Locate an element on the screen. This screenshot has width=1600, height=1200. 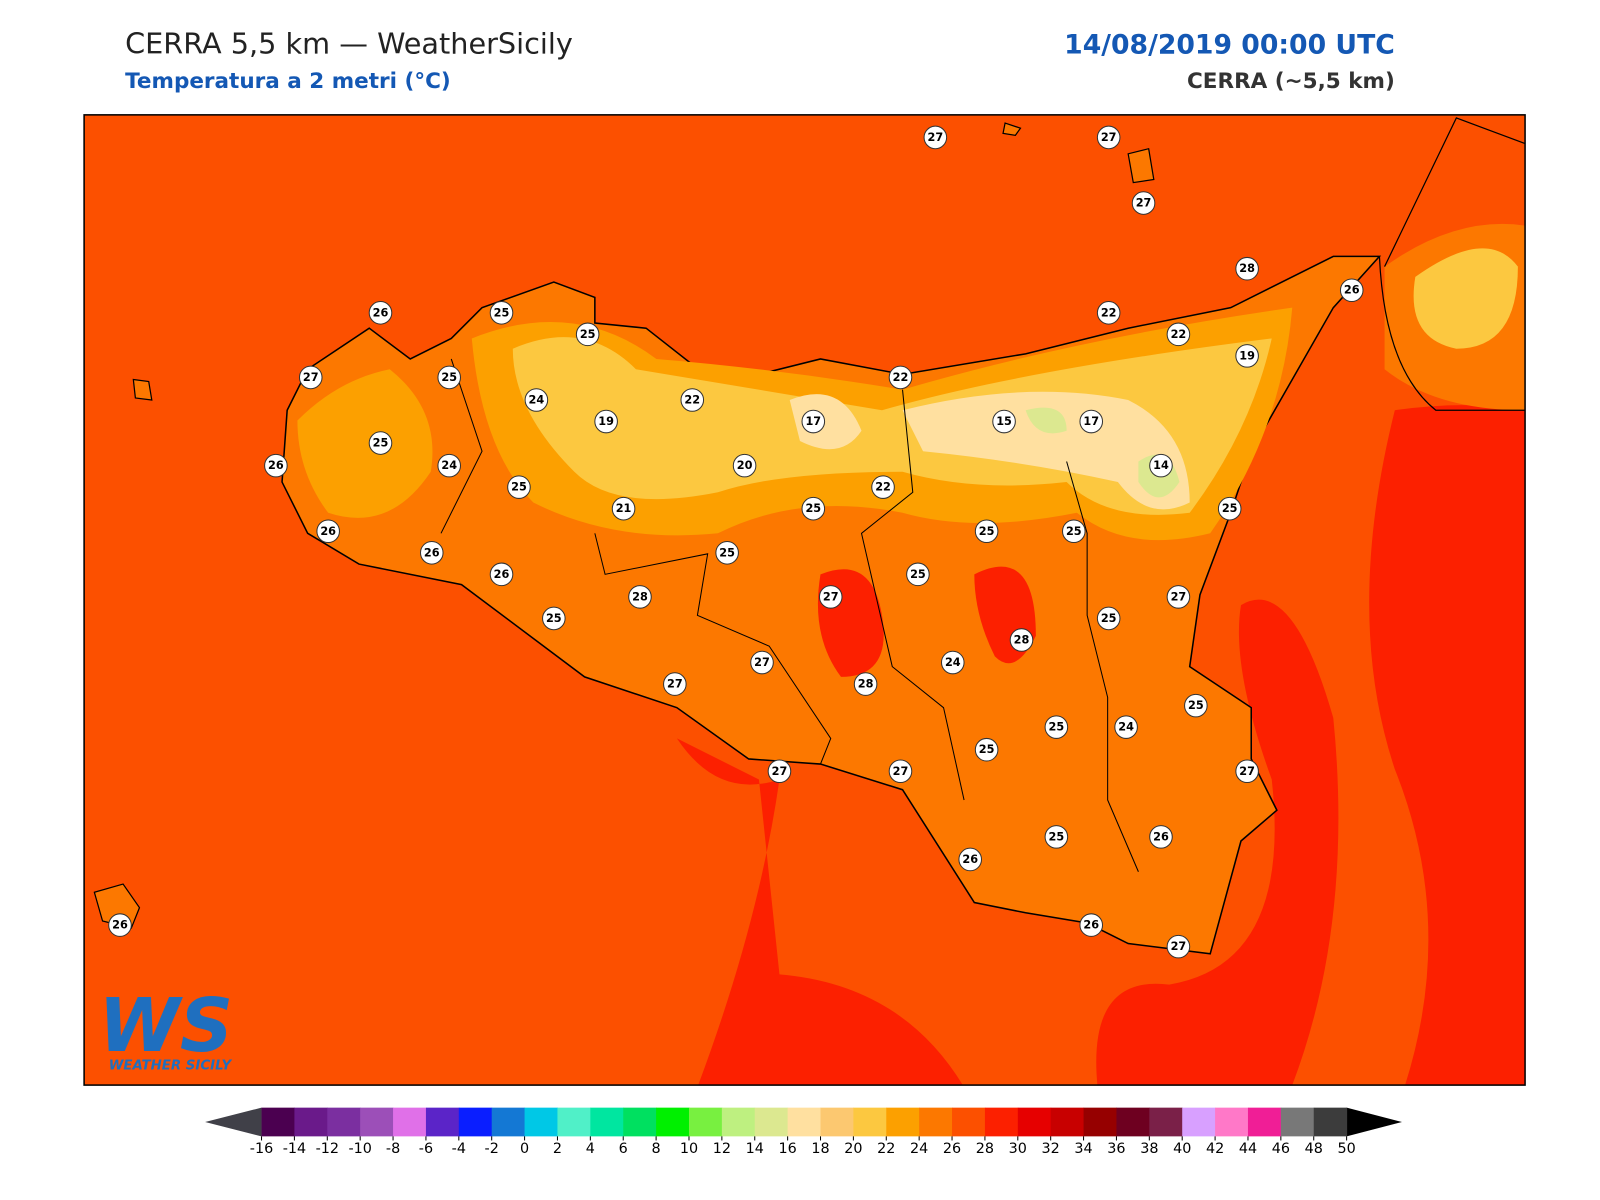
colorbar-label: 48 is located at coordinates (1314, 1149).